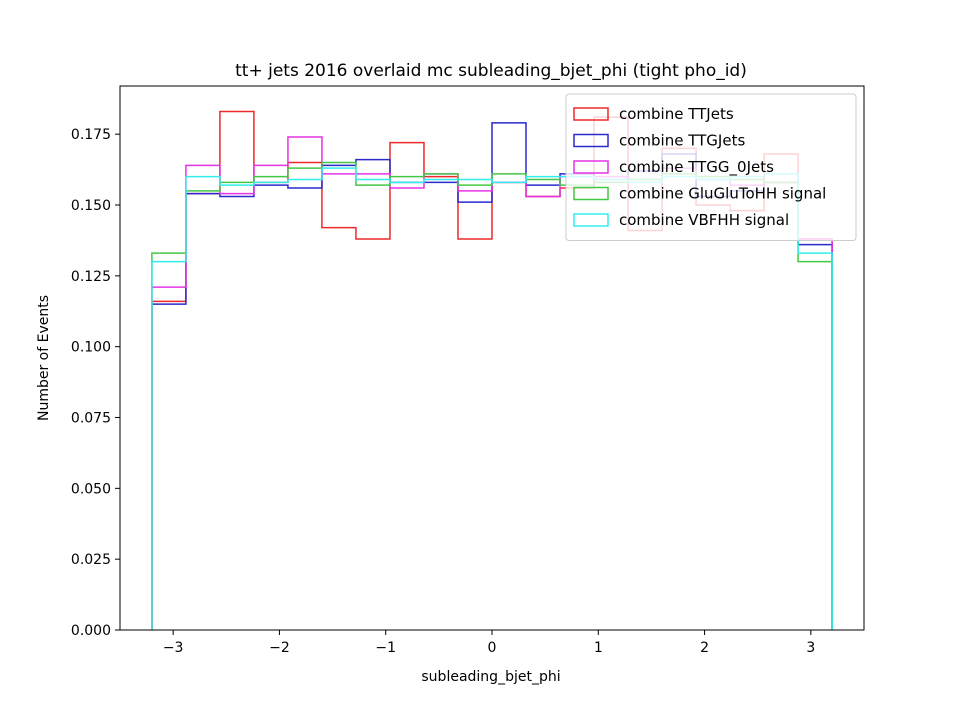 The height and width of the screenshot is (720, 960). I want to click on legend-box, so click(711, 167).